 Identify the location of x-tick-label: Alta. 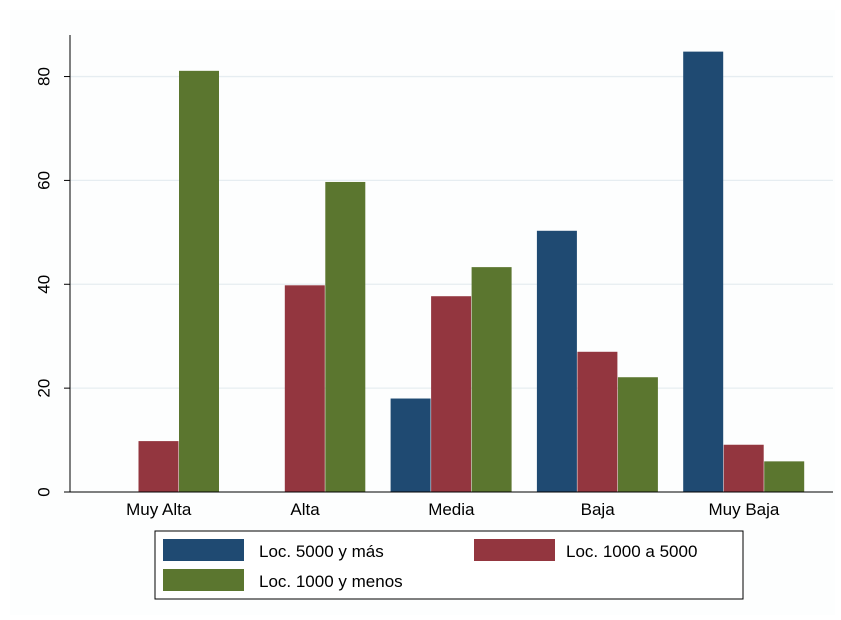
(305, 509).